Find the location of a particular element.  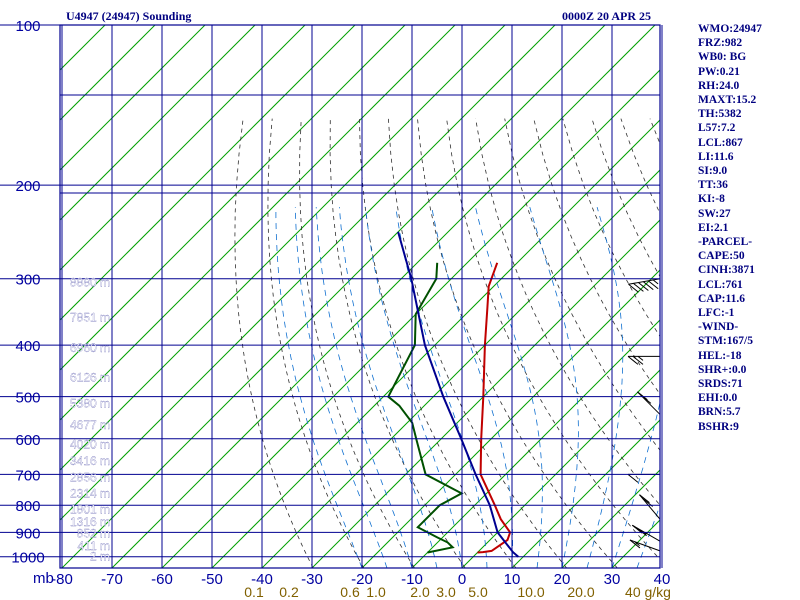

index-item: TH:5382 is located at coordinates (720, 114).